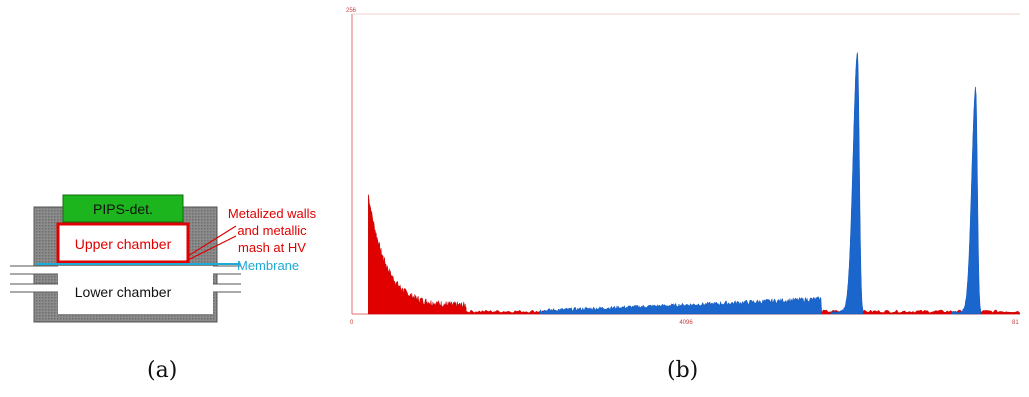  What do you see at coordinates (227, 270) in the screenshot?
I see `right-inlet` at bounding box center [227, 270].